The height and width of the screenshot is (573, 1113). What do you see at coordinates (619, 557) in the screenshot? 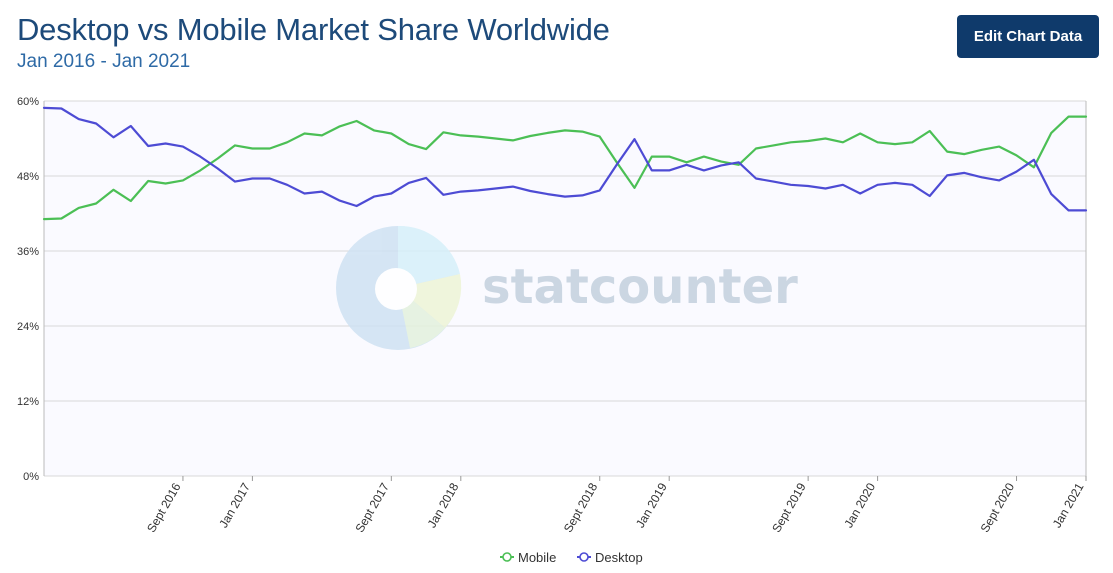
I see `legend-label-desktop: Desktop` at bounding box center [619, 557].